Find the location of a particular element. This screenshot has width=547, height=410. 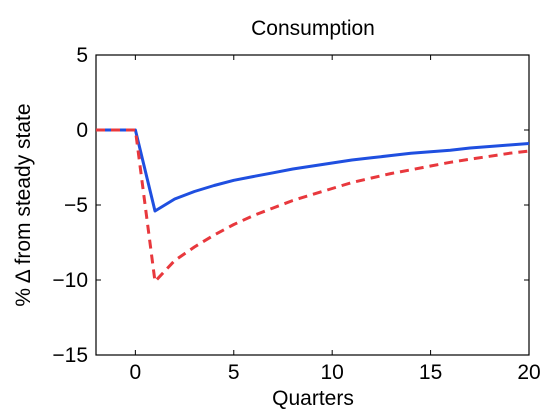

x-axis-label: Quarters is located at coordinates (313, 398).